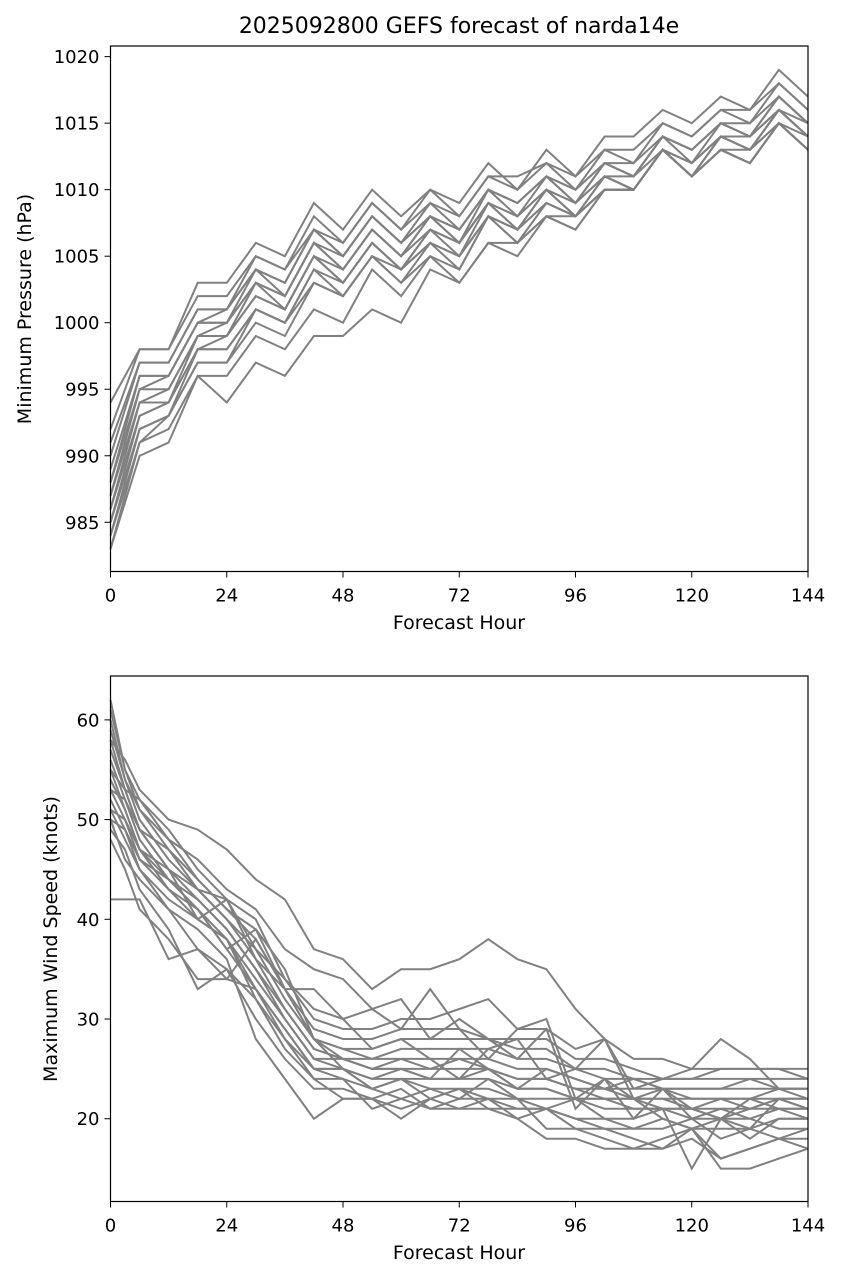 The height and width of the screenshot is (1279, 843). I want to click on pressure-y-tick-label: 1005, so click(77, 257).